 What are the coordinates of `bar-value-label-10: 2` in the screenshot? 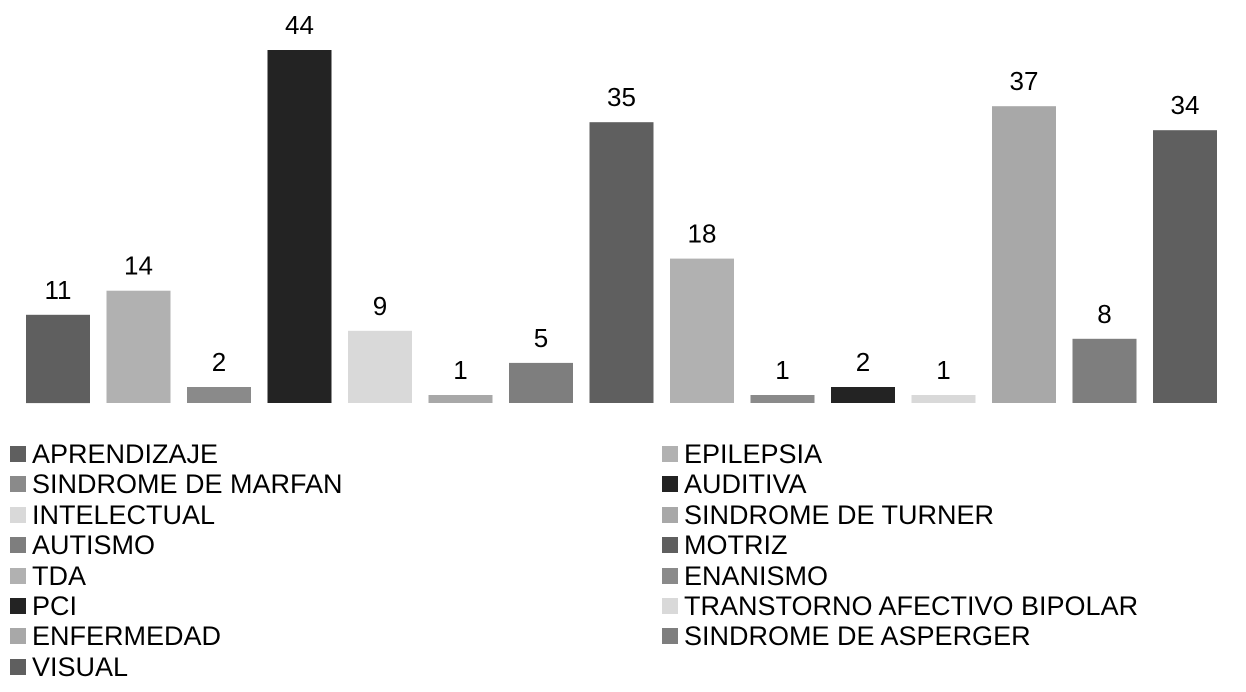 It's located at (863, 362).